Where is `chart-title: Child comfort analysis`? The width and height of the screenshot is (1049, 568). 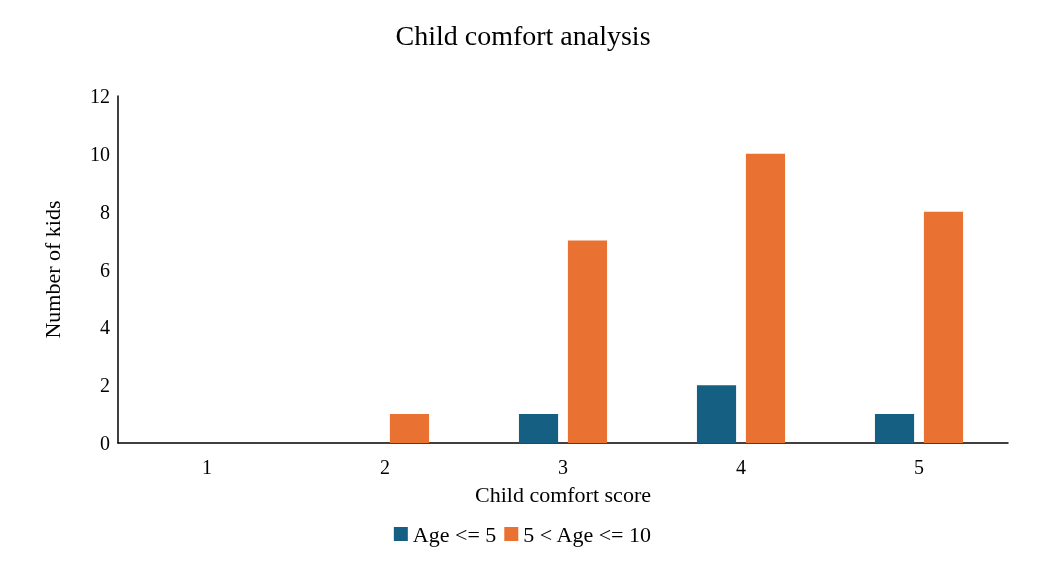
chart-title: Child comfort analysis is located at coordinates (523, 35).